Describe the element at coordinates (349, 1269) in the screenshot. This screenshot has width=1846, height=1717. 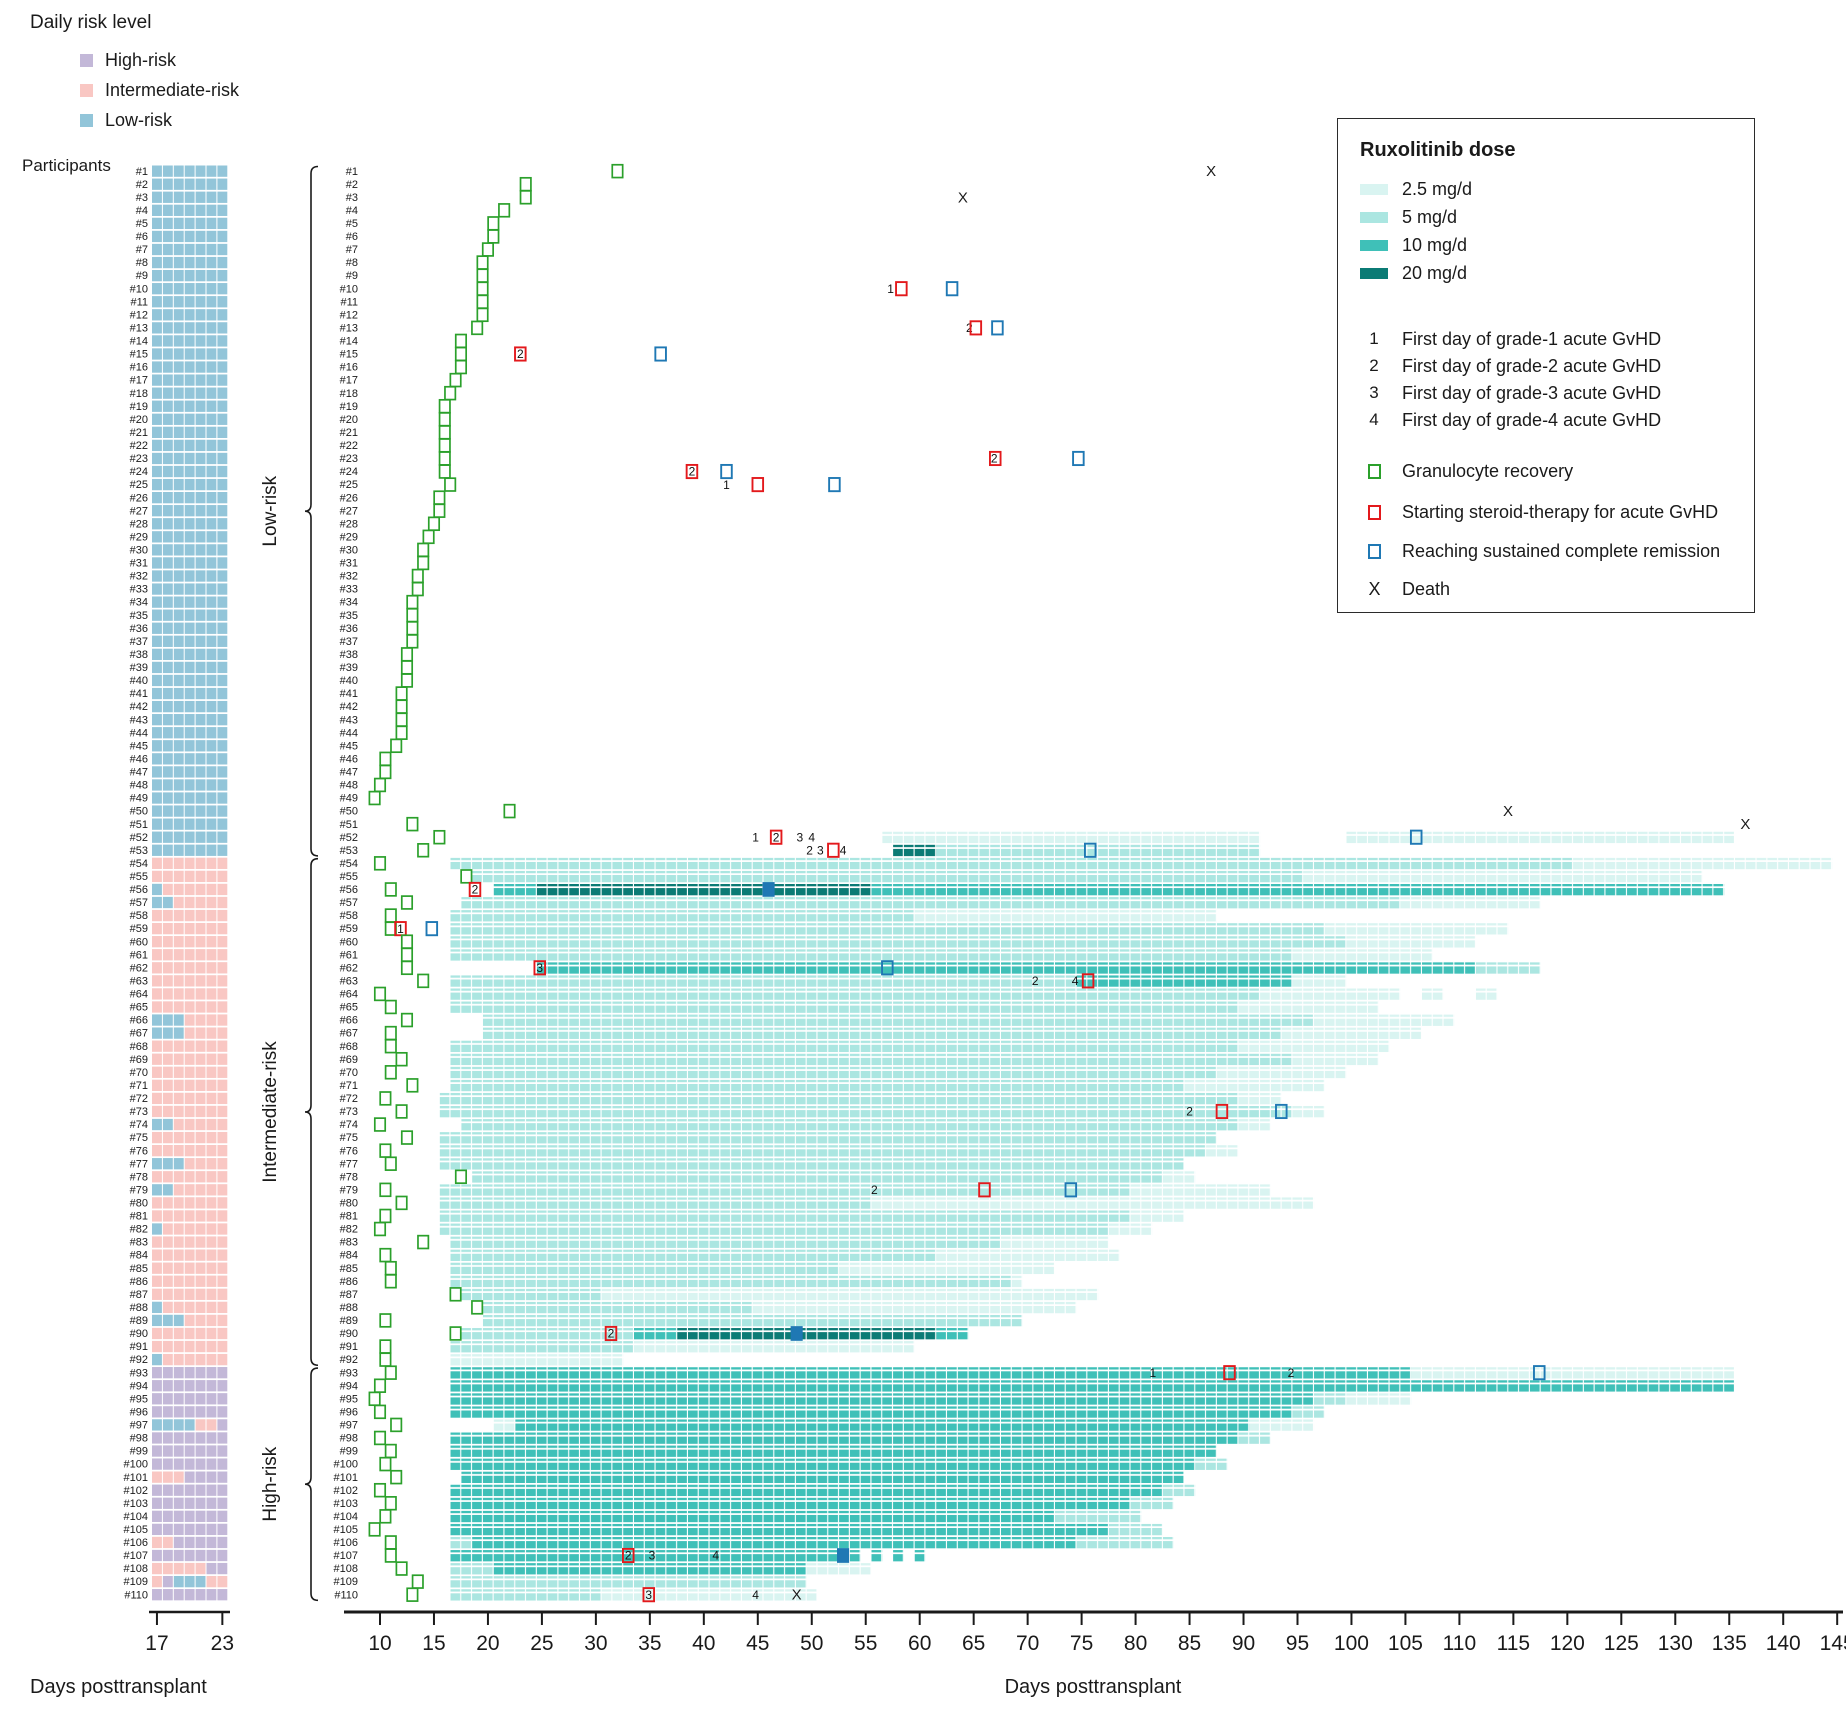
I see `participant-row-label: #85` at that location.